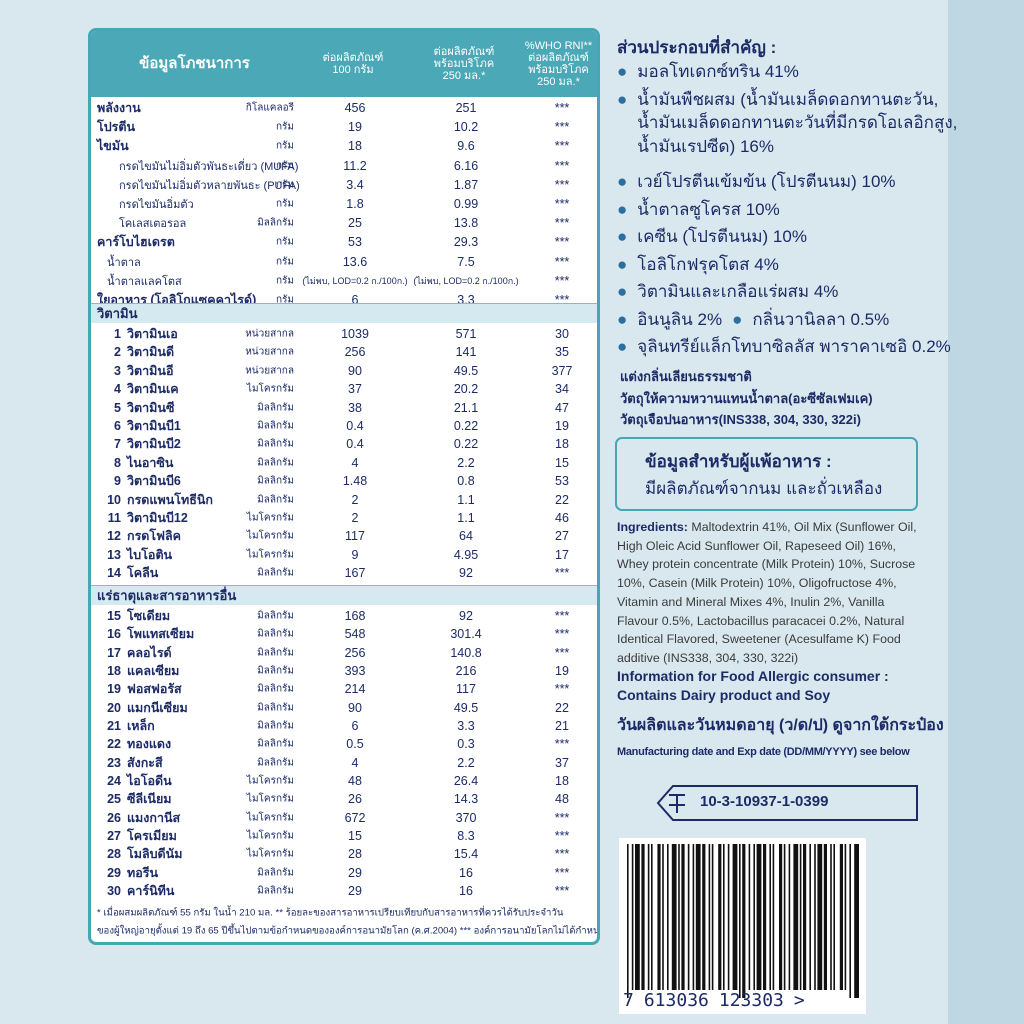  I want to click on row-value: 8.3, so click(466, 835).